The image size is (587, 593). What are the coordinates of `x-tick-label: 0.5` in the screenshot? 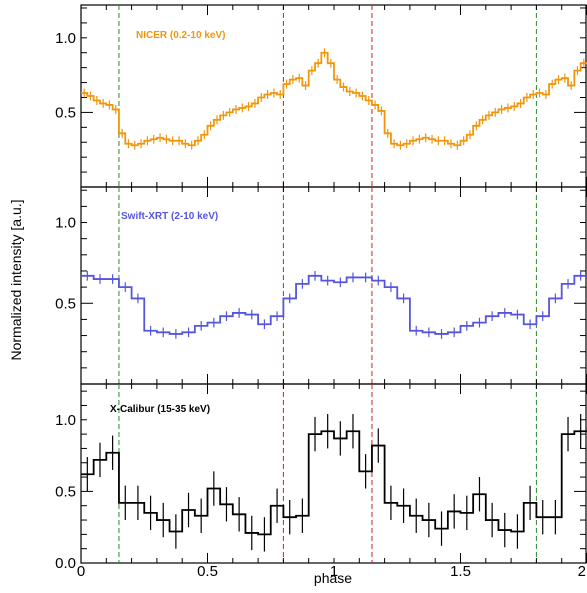 It's located at (207, 571).